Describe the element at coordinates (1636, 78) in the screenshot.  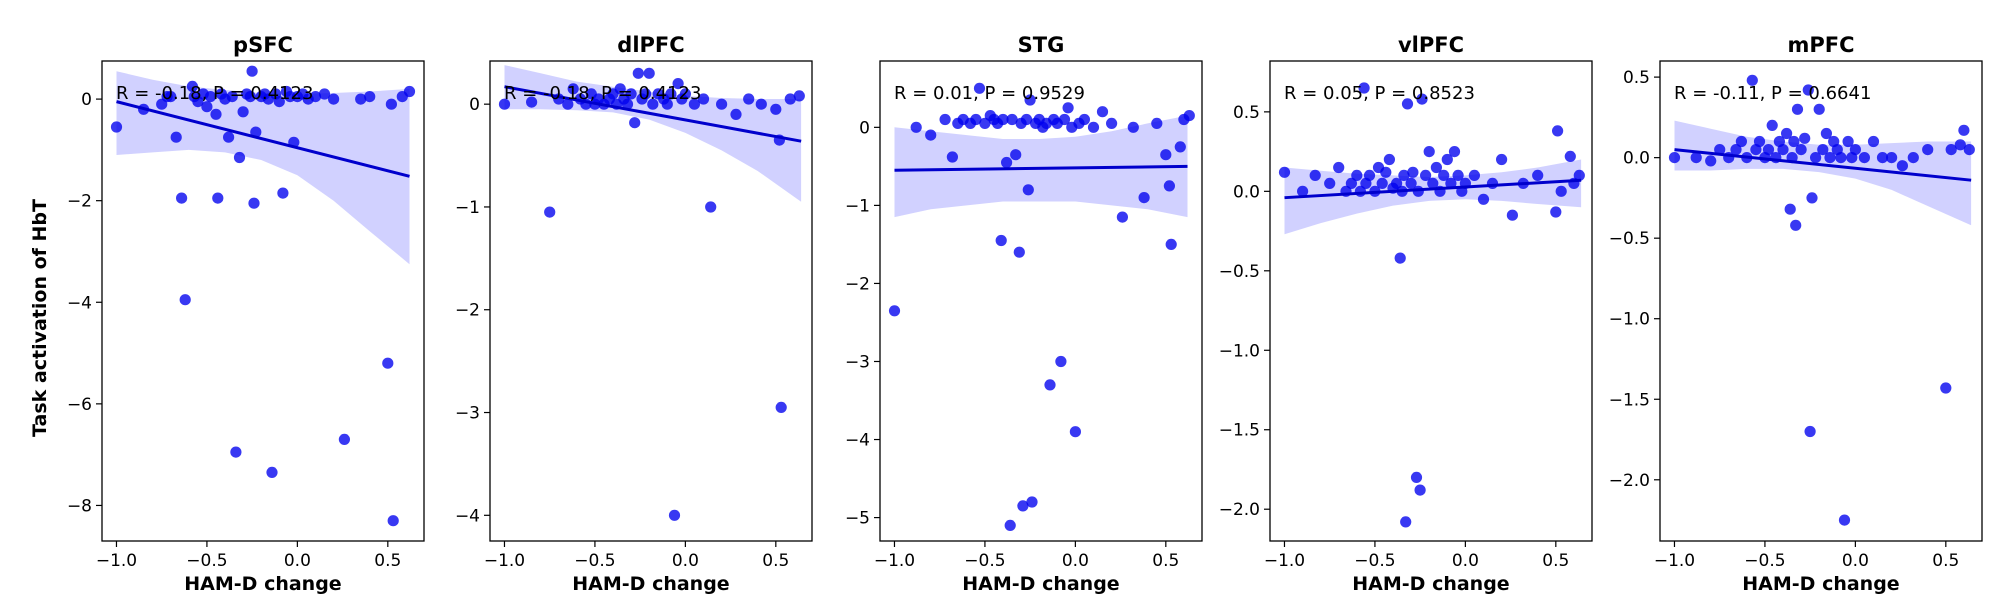
I see `y-tick-label: 0.5` at that location.